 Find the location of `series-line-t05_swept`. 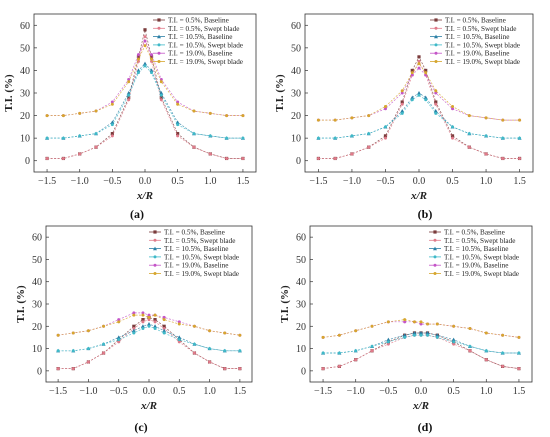

series-line-t05_swept is located at coordinates (419, 109).